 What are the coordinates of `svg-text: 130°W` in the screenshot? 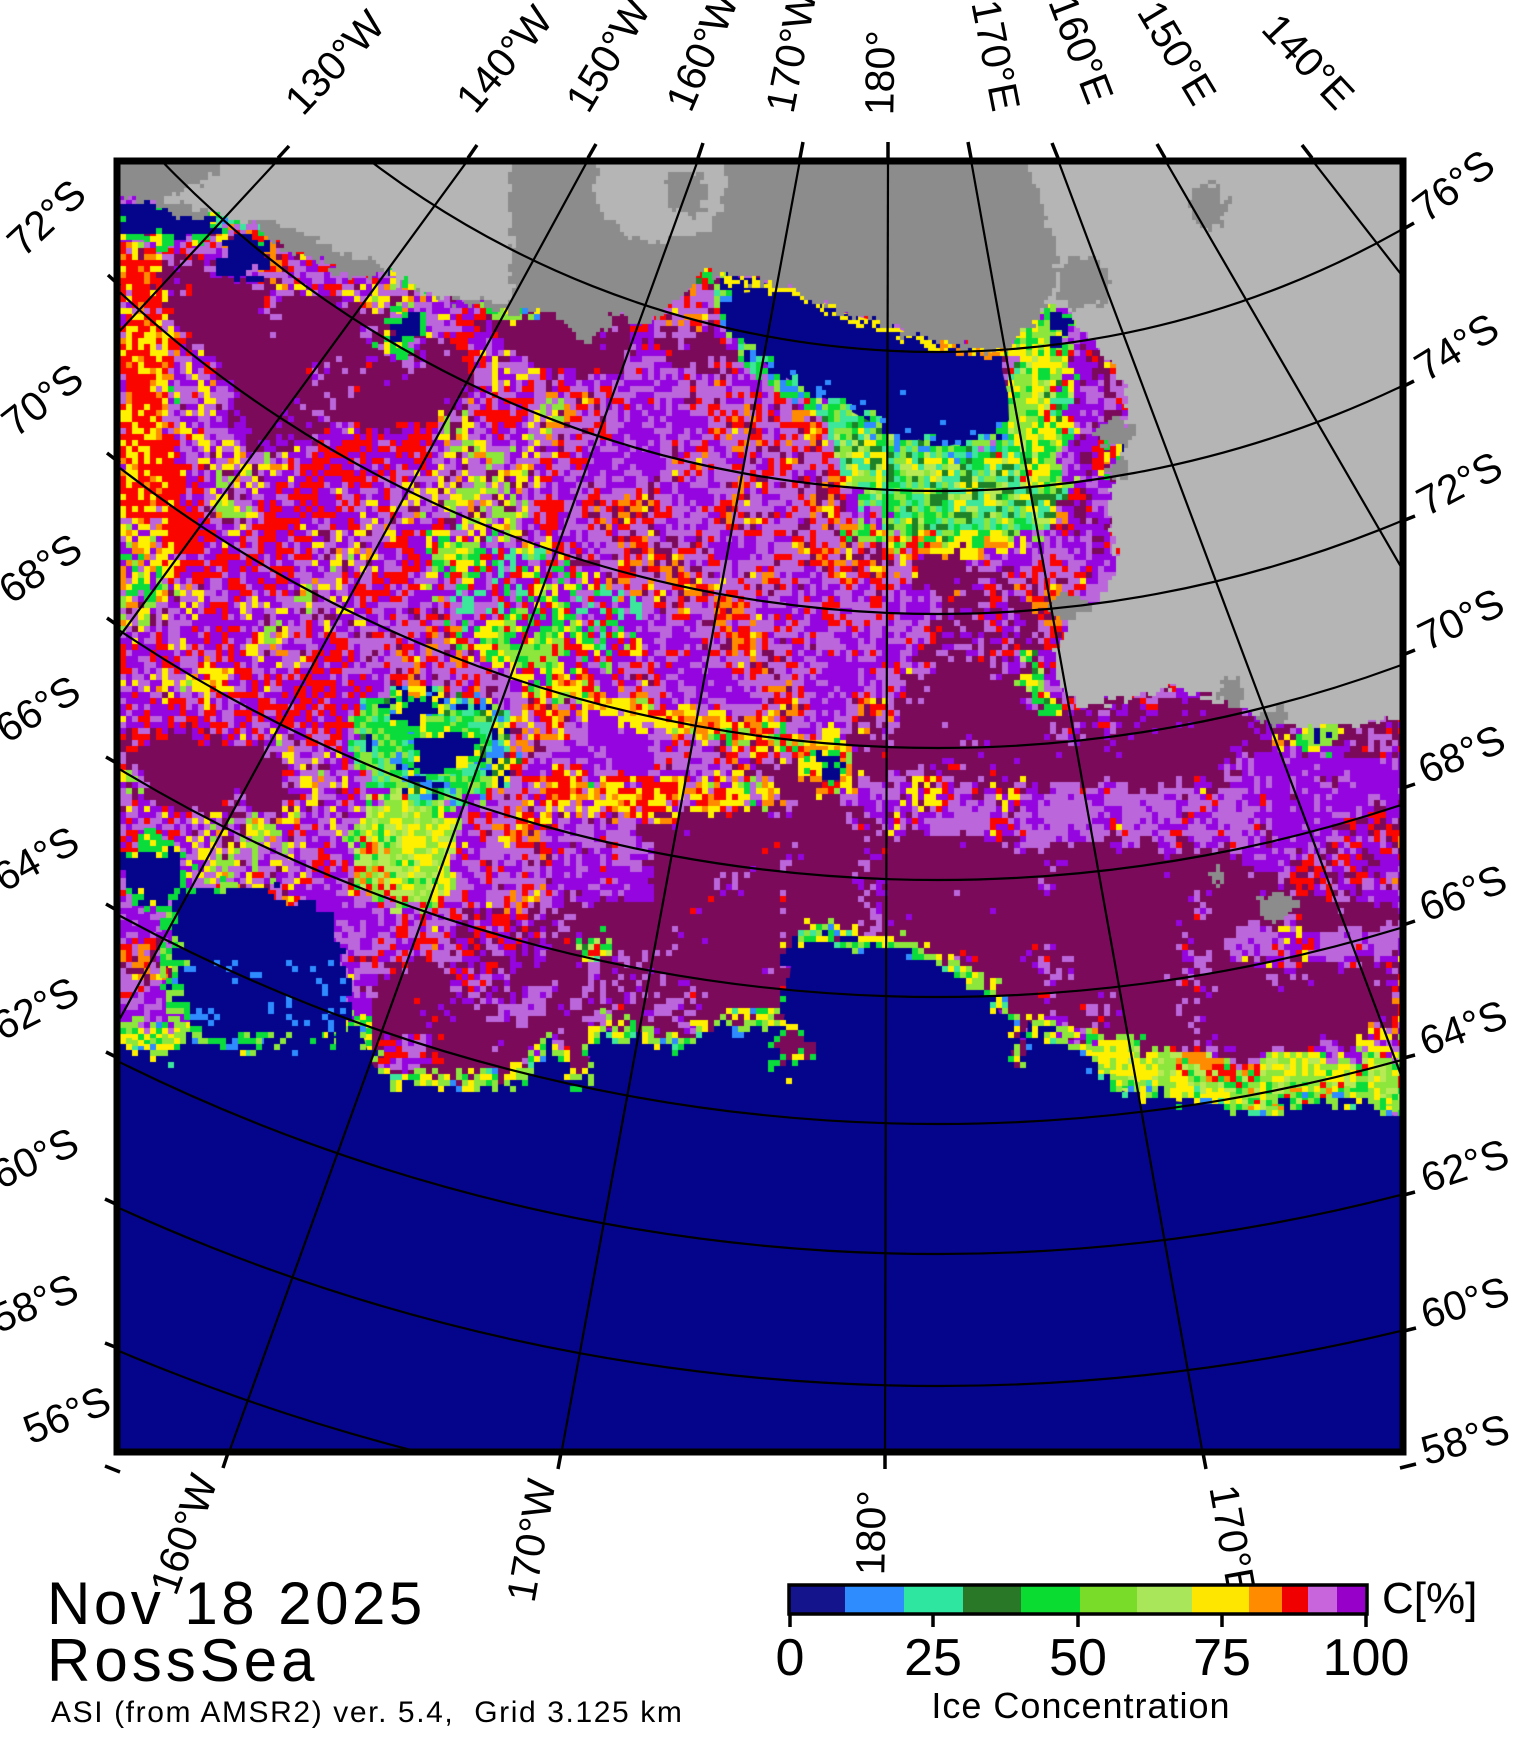 It's located at (335, 62).